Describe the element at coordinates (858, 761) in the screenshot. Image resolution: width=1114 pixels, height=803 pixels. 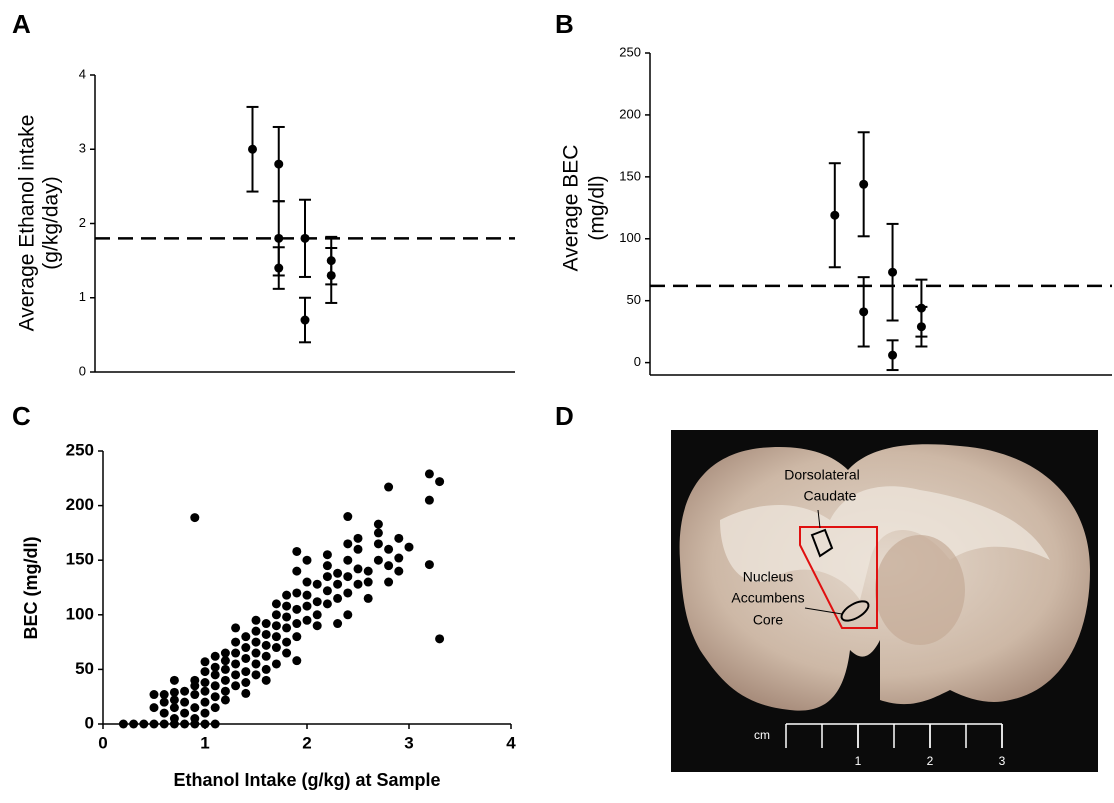
I see `scale-label: 1` at that location.